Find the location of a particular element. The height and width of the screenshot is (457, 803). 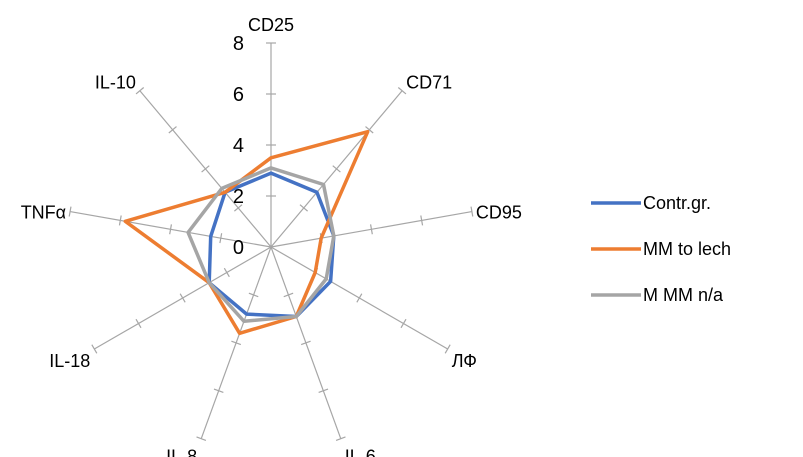

axis-label-il6: IL-6 is located at coordinates (360, 452).